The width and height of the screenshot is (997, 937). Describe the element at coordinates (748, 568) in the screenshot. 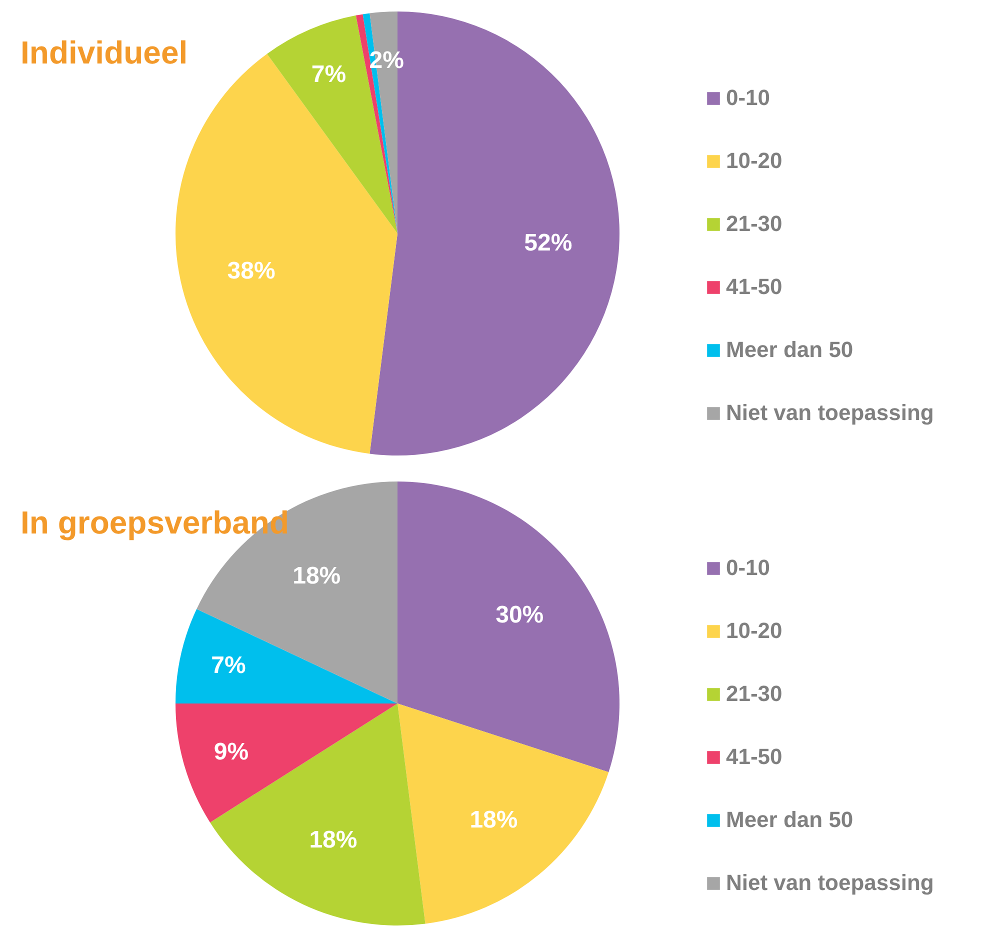

I see `slice-label: 0-10` at that location.